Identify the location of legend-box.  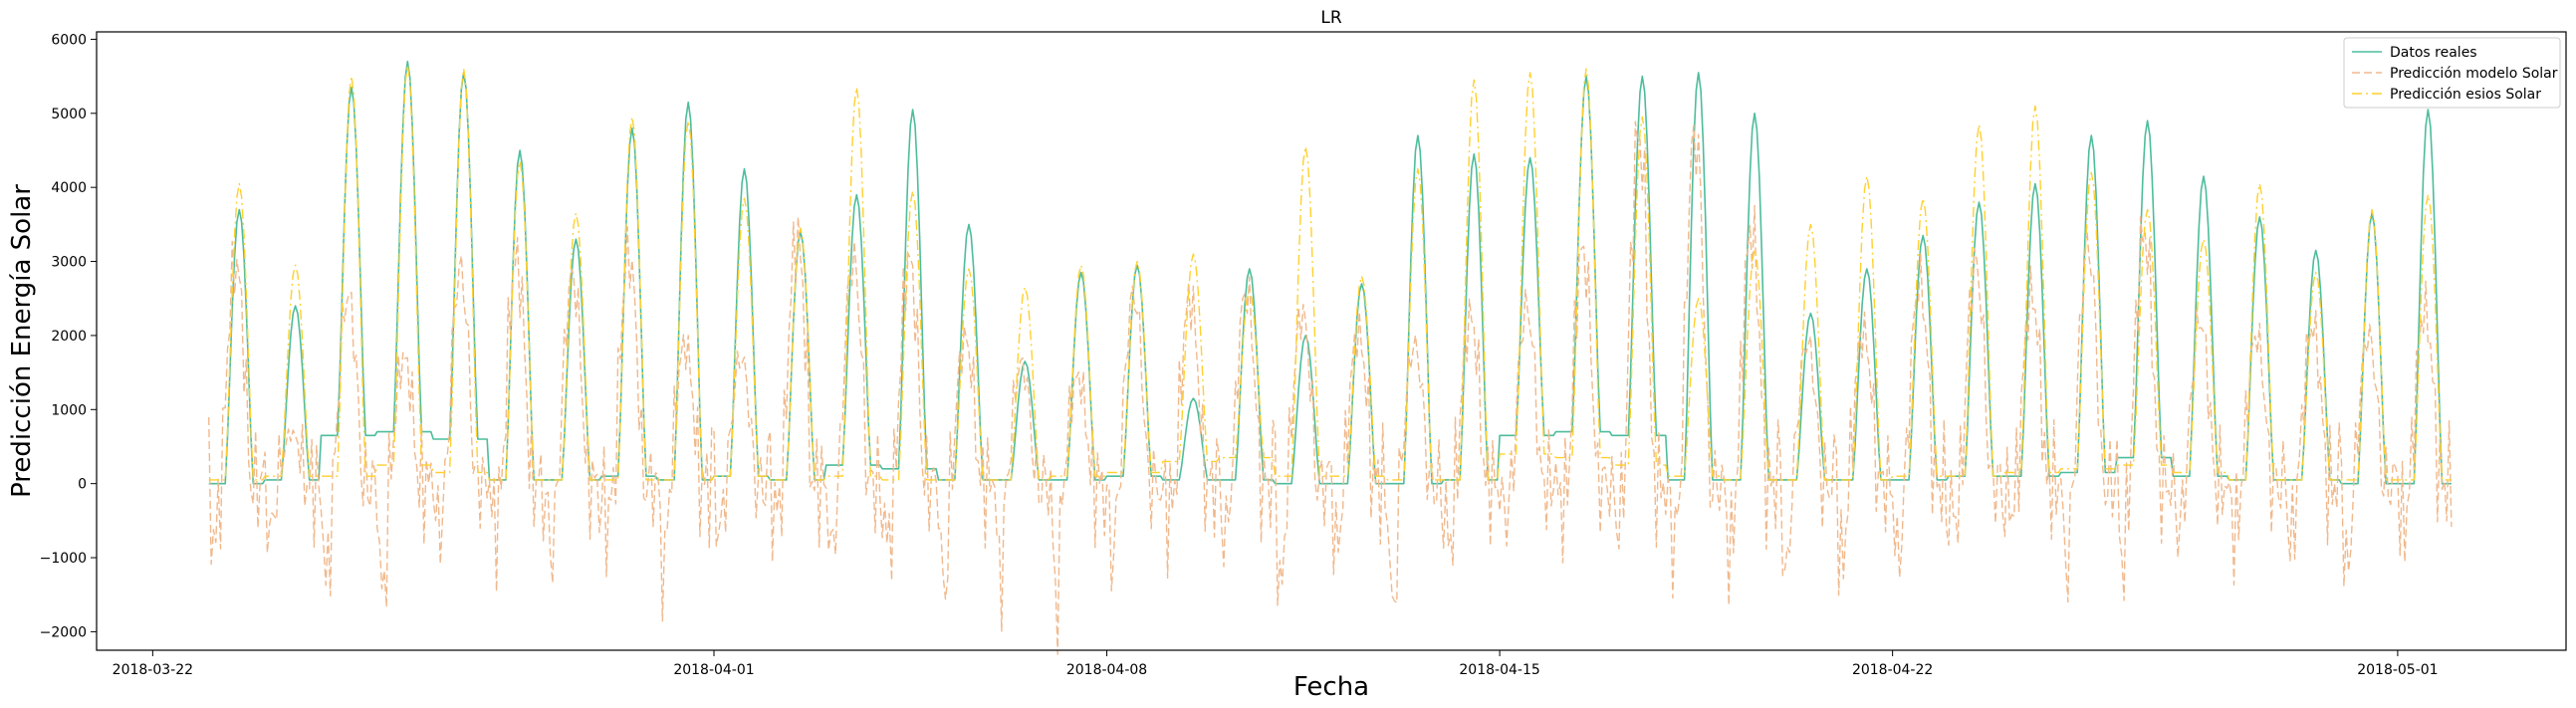
(2452, 73).